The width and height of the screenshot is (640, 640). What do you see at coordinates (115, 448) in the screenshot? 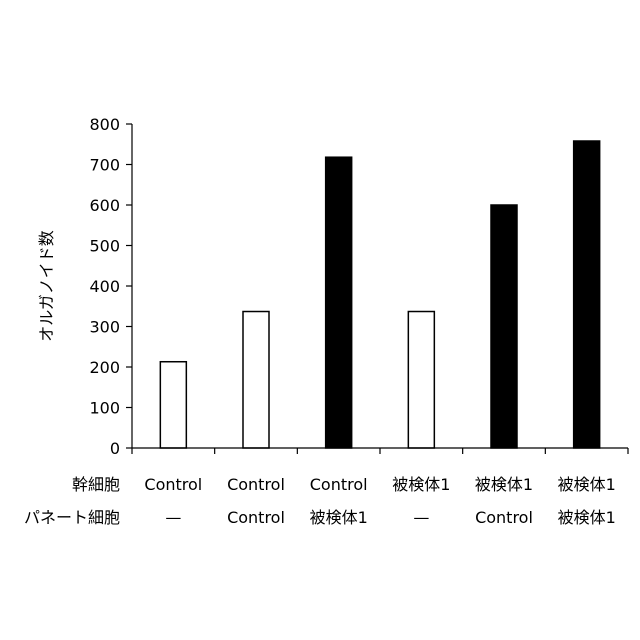
I see `y-tick-label: 0` at bounding box center [115, 448].